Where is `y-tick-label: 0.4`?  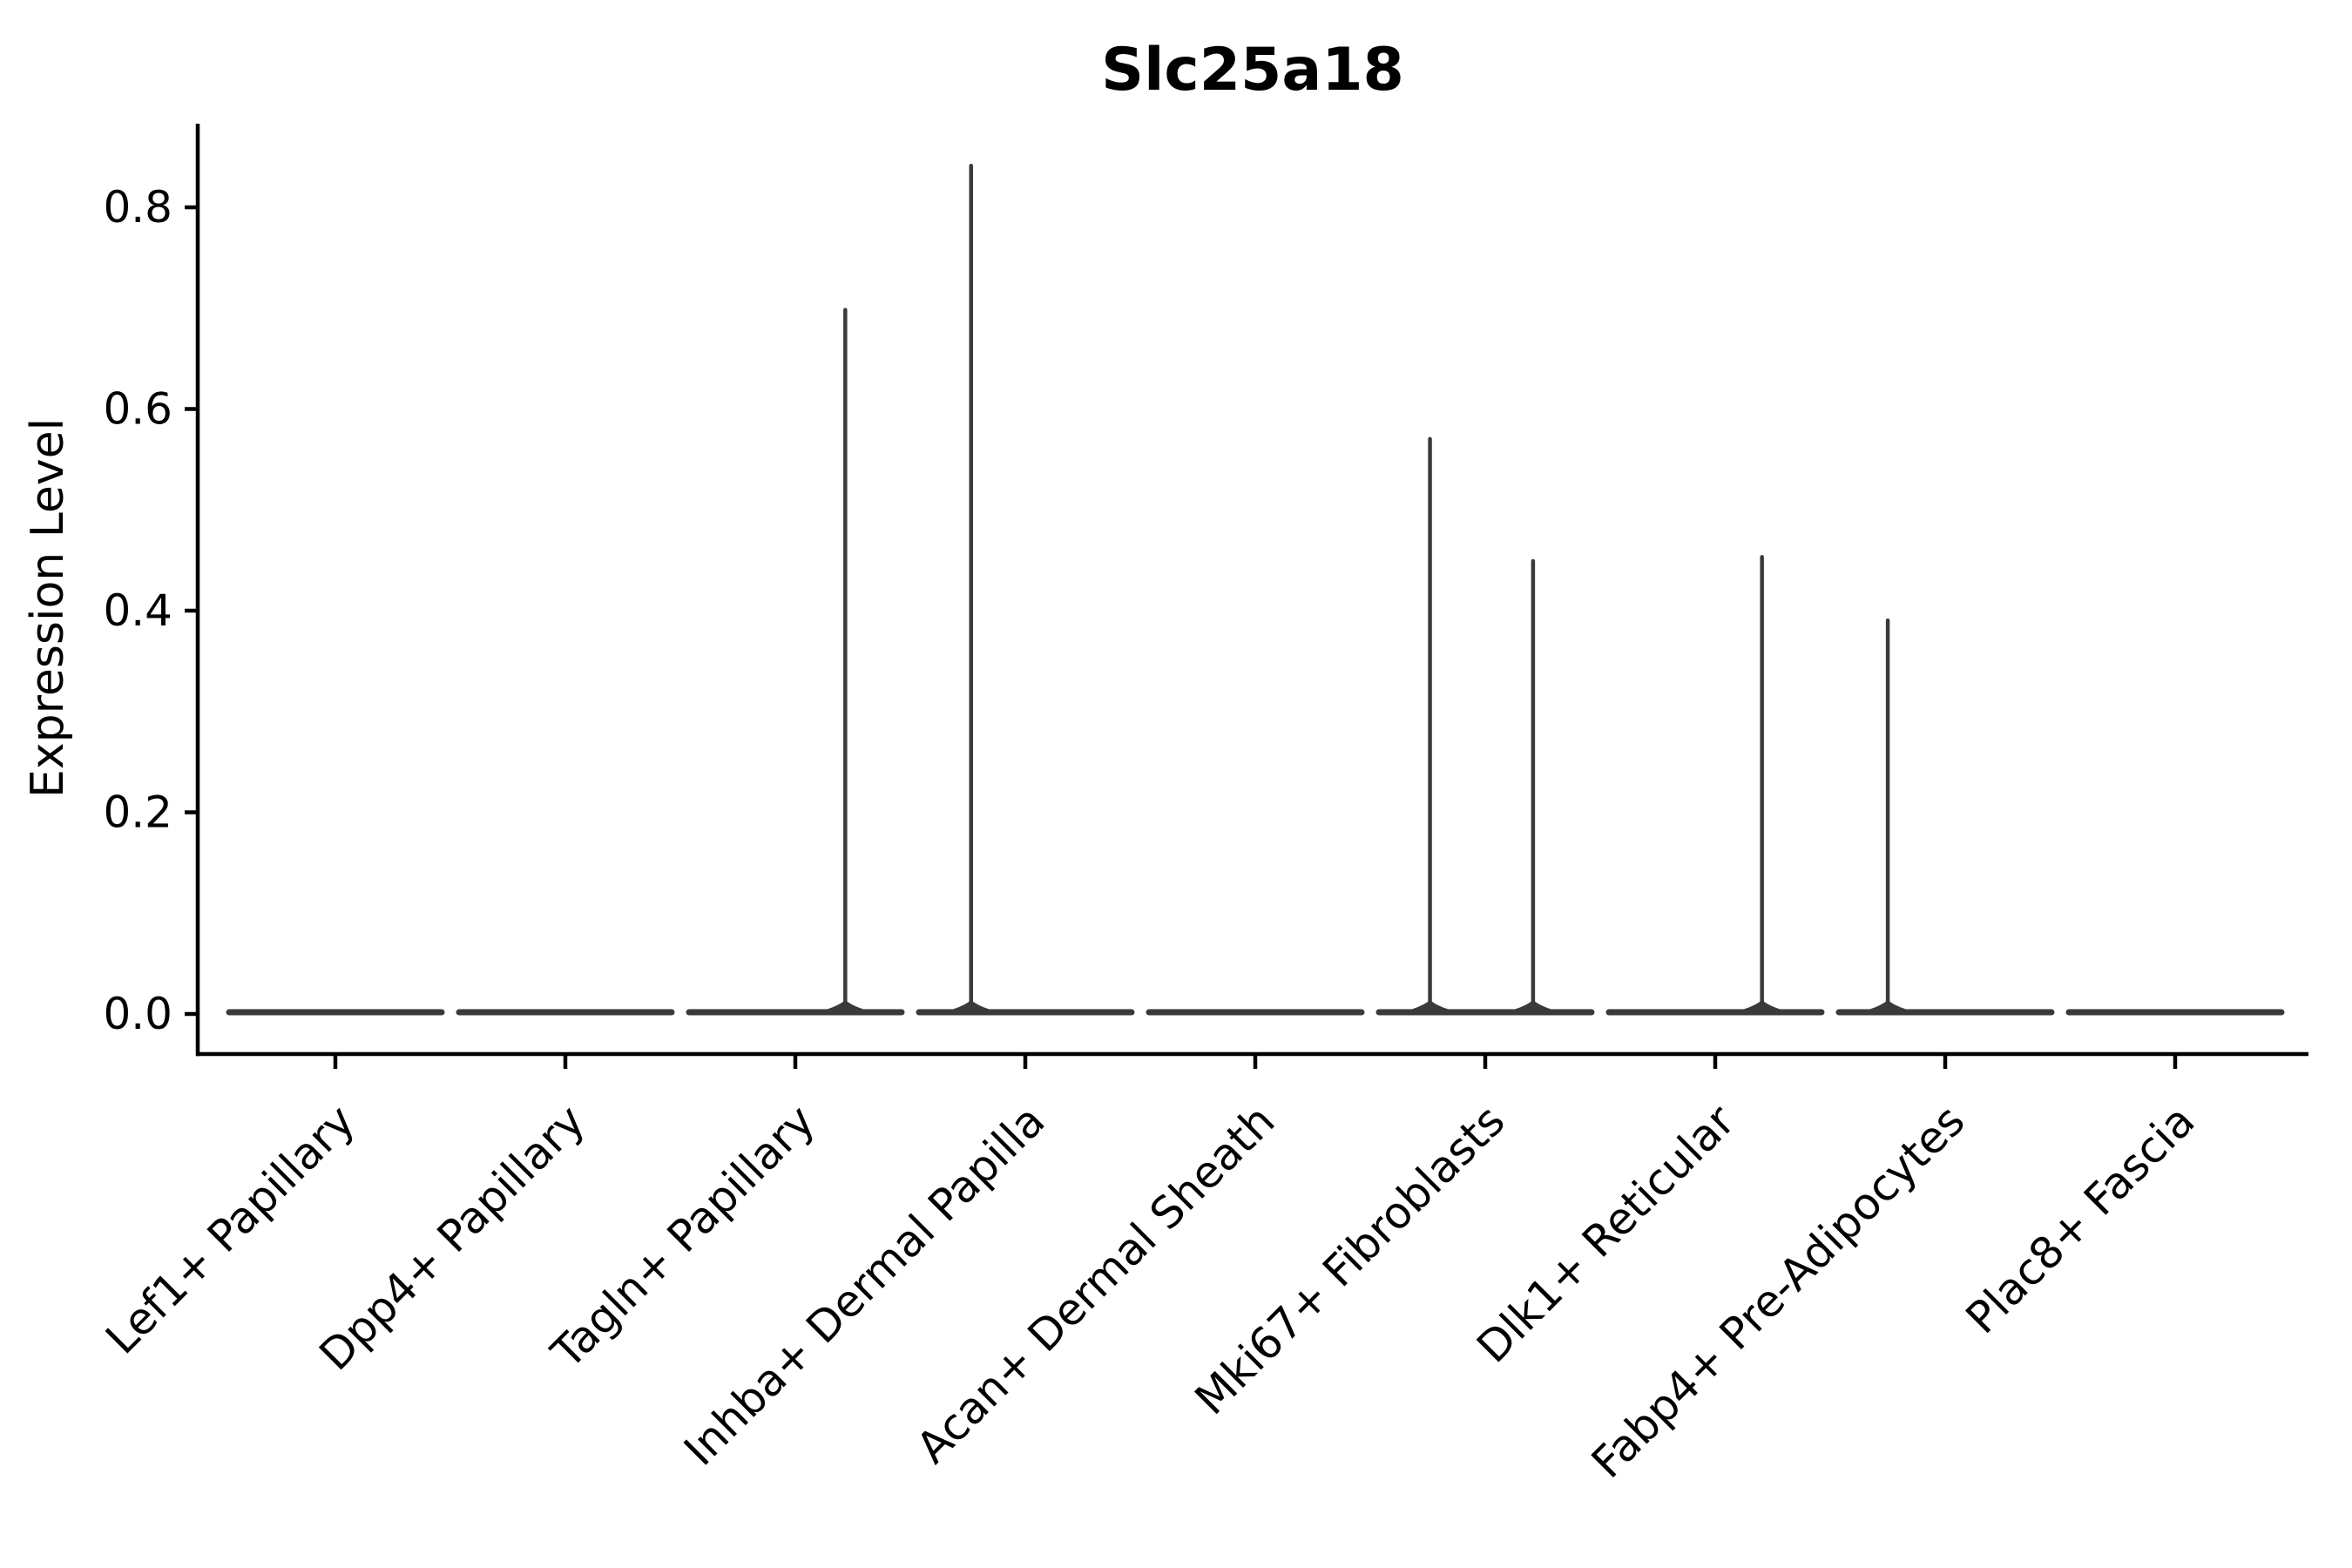
y-tick-label: 0.4 is located at coordinates (137, 610).